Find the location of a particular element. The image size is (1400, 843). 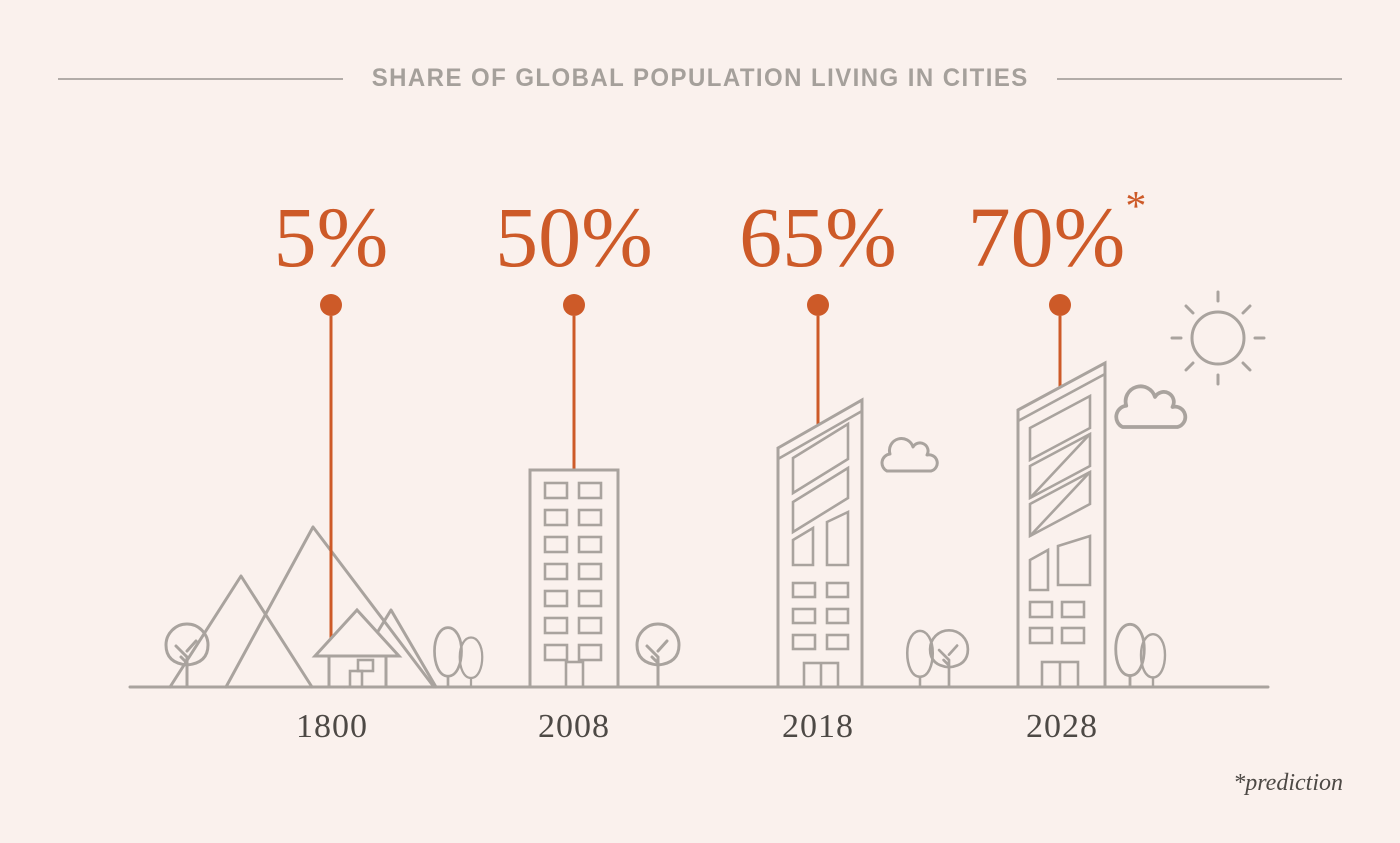

value-label-2008: 50% is located at coordinates (574, 237).